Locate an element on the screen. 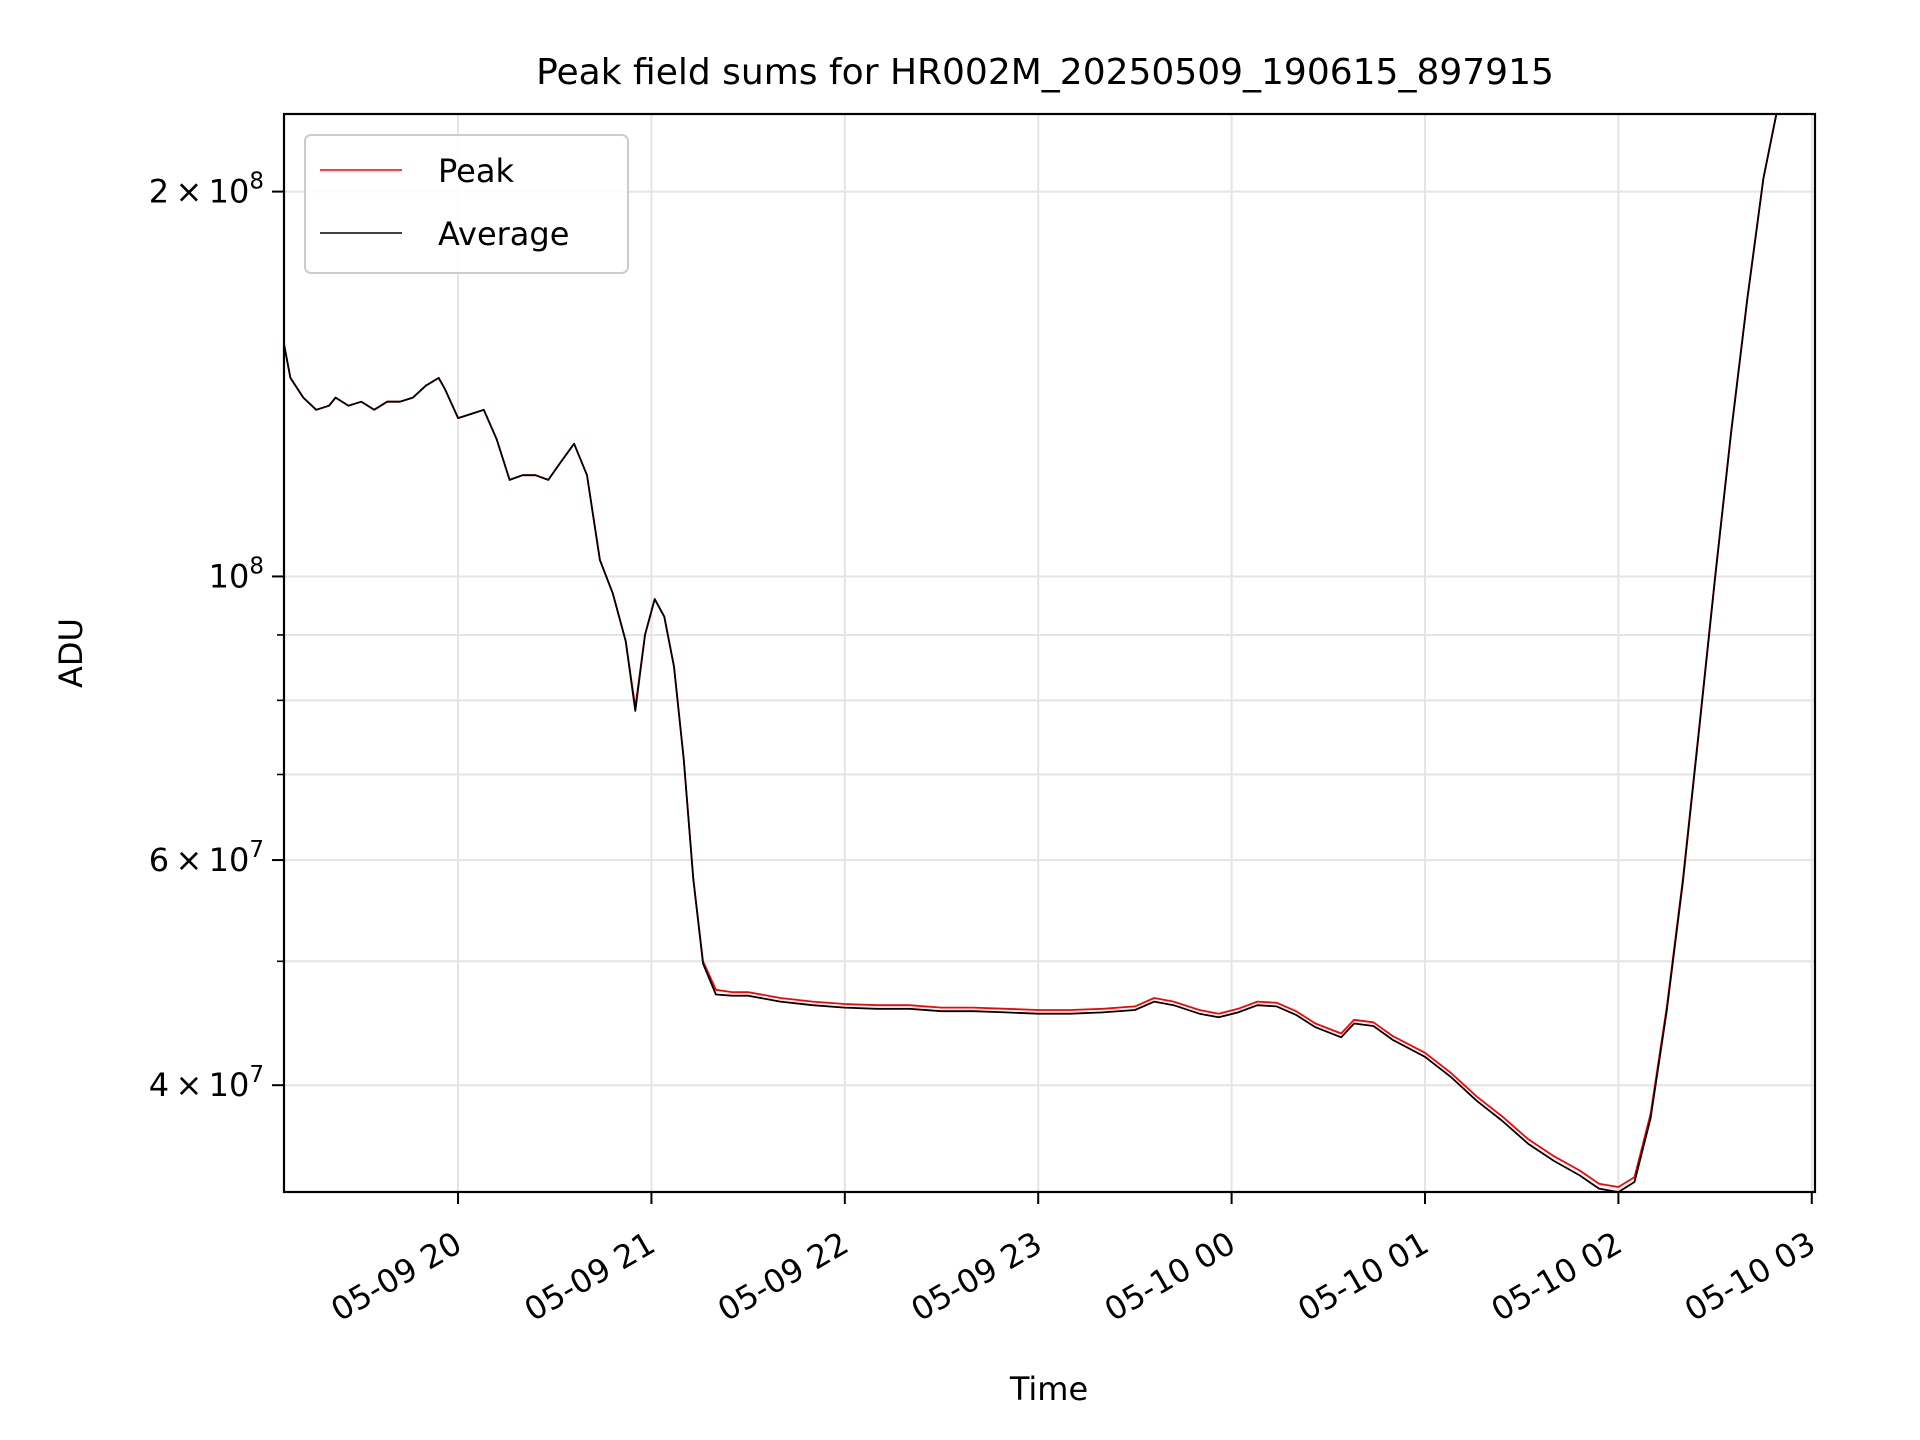  y-tick-label: 6 × 107 is located at coordinates (206, 858).